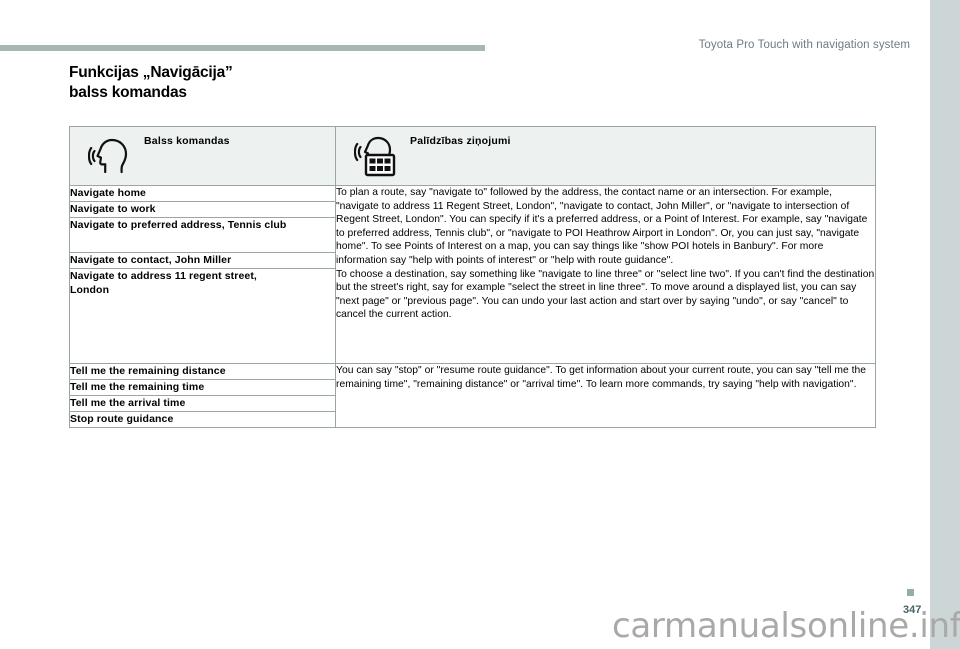 The image size is (960, 649). Describe the element at coordinates (910, 592) in the screenshot. I see `footer-marker-square` at that location.